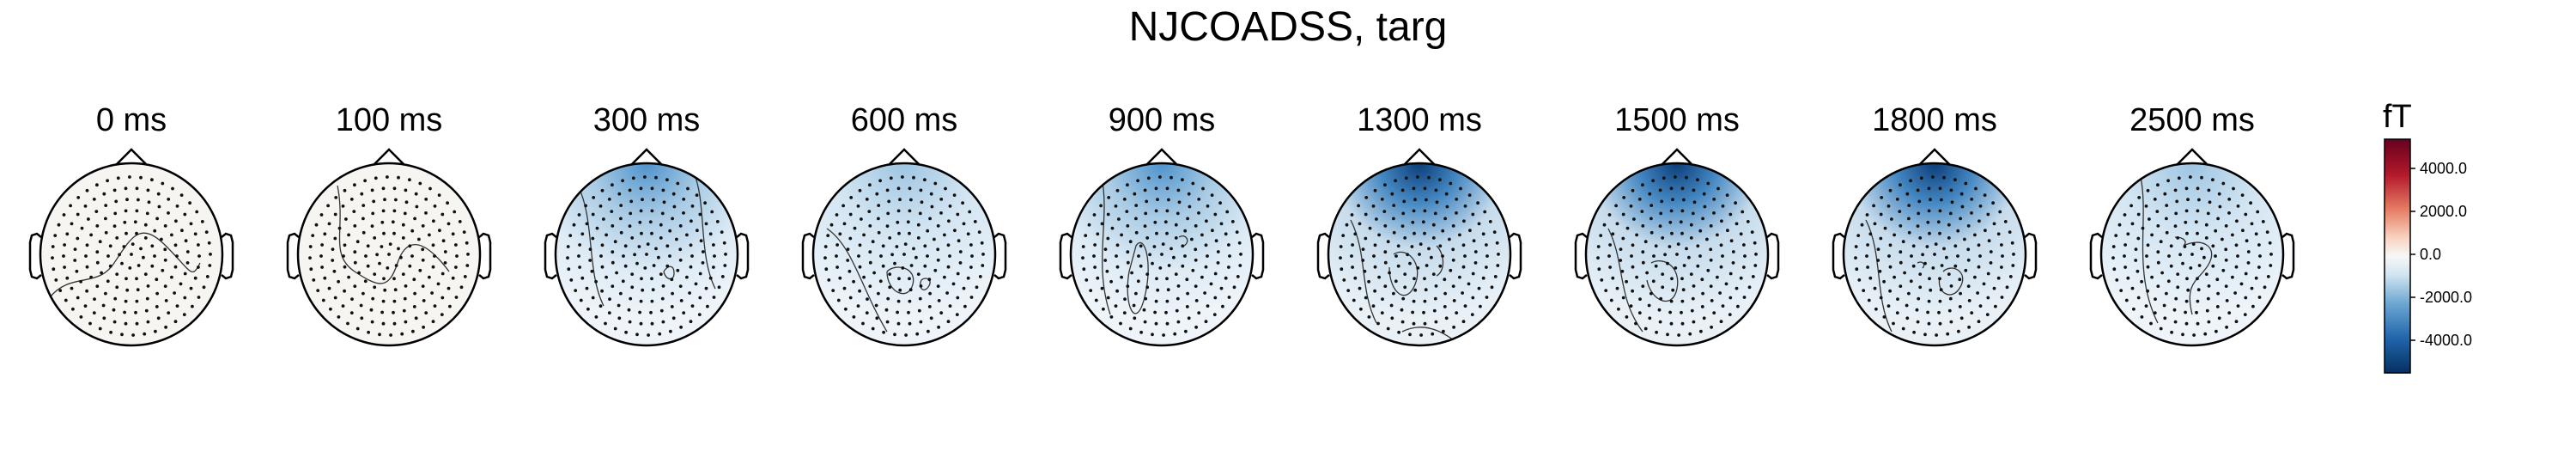  Describe the element at coordinates (1162, 254) in the screenshot. I see `head-outline` at that location.